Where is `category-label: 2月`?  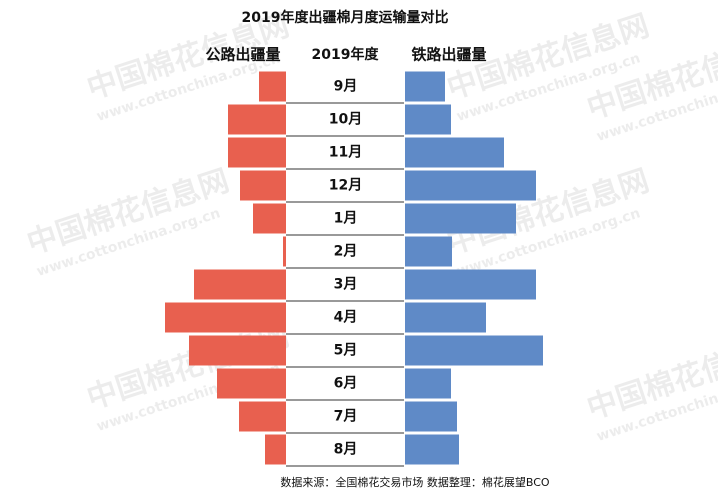
category-label: 2月 is located at coordinates (346, 252).